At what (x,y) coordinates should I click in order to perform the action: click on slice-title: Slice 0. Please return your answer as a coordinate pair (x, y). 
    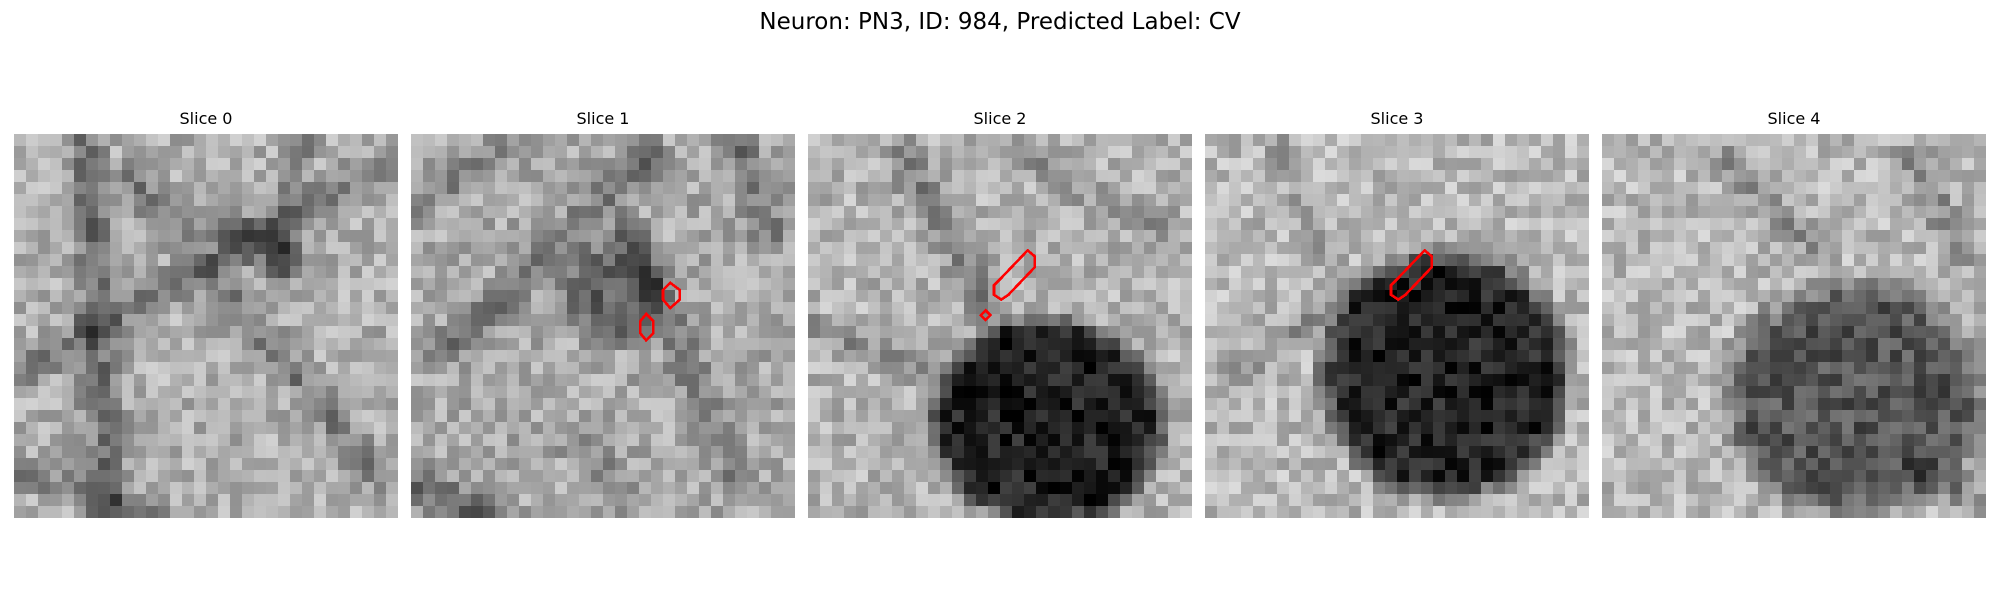
    Looking at the image, I should click on (206, 118).